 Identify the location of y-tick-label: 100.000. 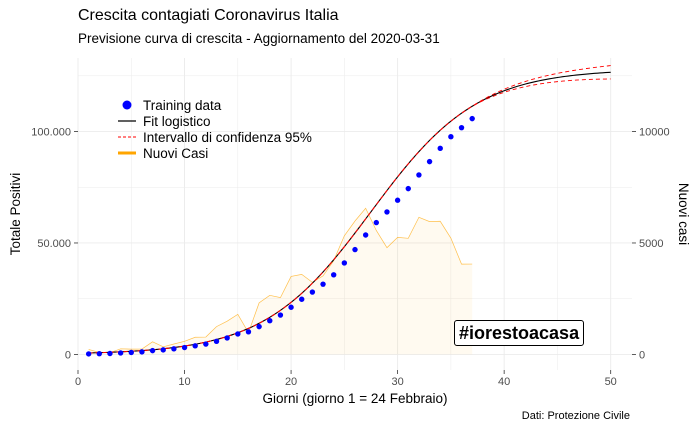
(51, 133).